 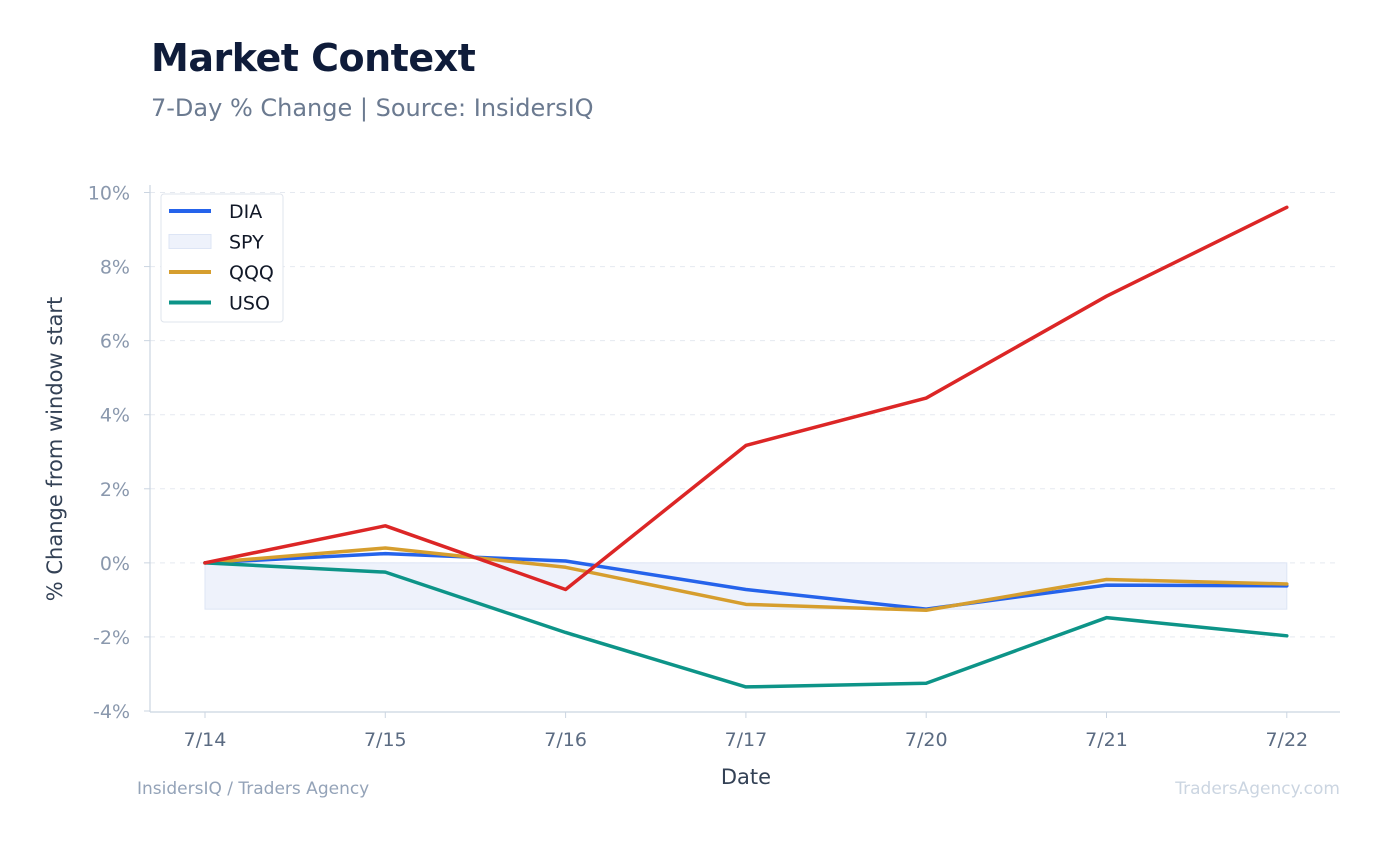 I want to click on y-tick-label: 4%, so click(x=115, y=416).